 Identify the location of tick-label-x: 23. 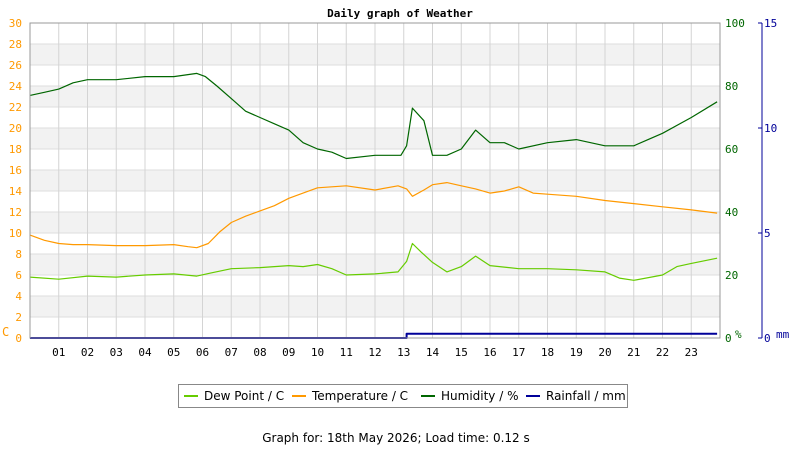
(691, 352).